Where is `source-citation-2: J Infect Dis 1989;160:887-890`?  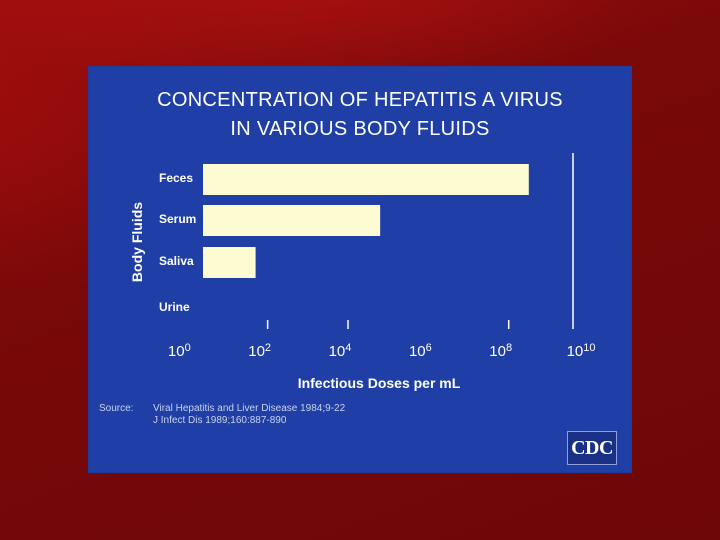
source-citation-2: J Infect Dis 1989;160:887-890 is located at coordinates (220, 420).